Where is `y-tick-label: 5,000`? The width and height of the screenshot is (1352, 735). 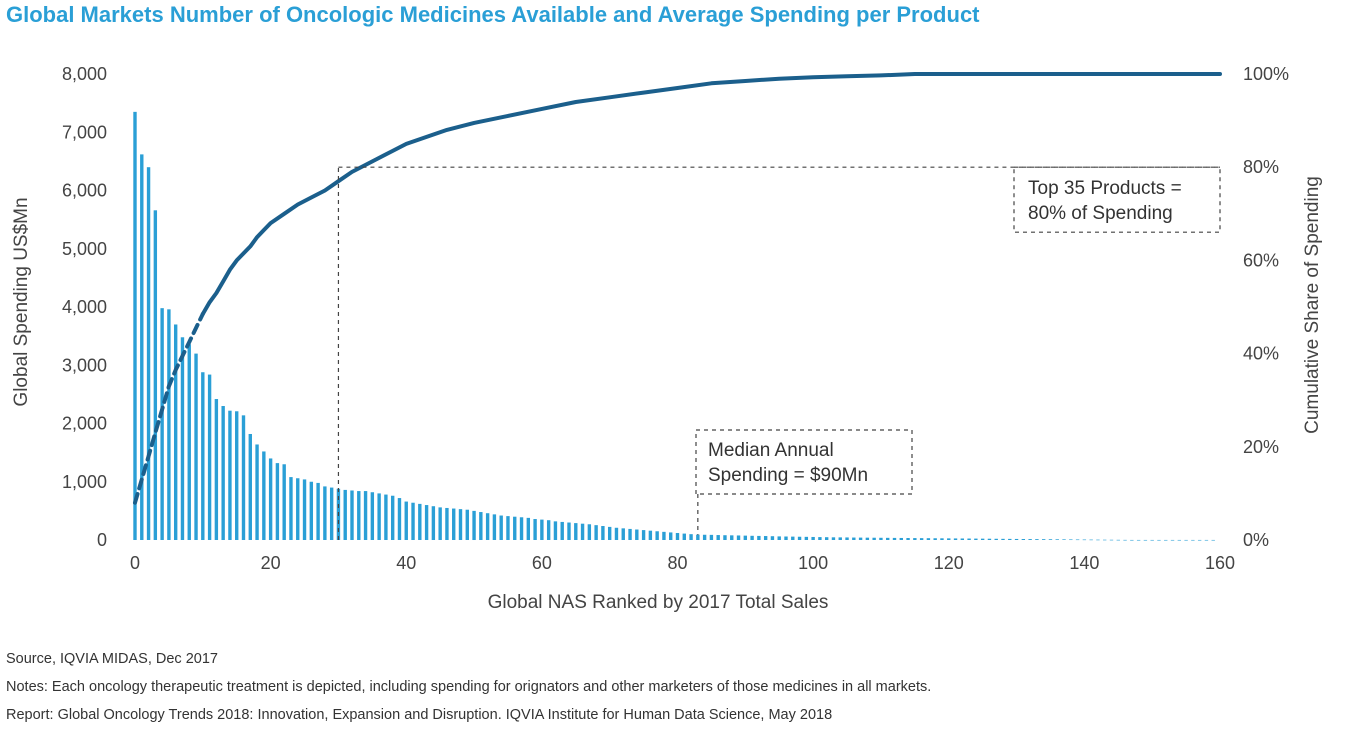
y-tick-label: 5,000 is located at coordinates (84, 249).